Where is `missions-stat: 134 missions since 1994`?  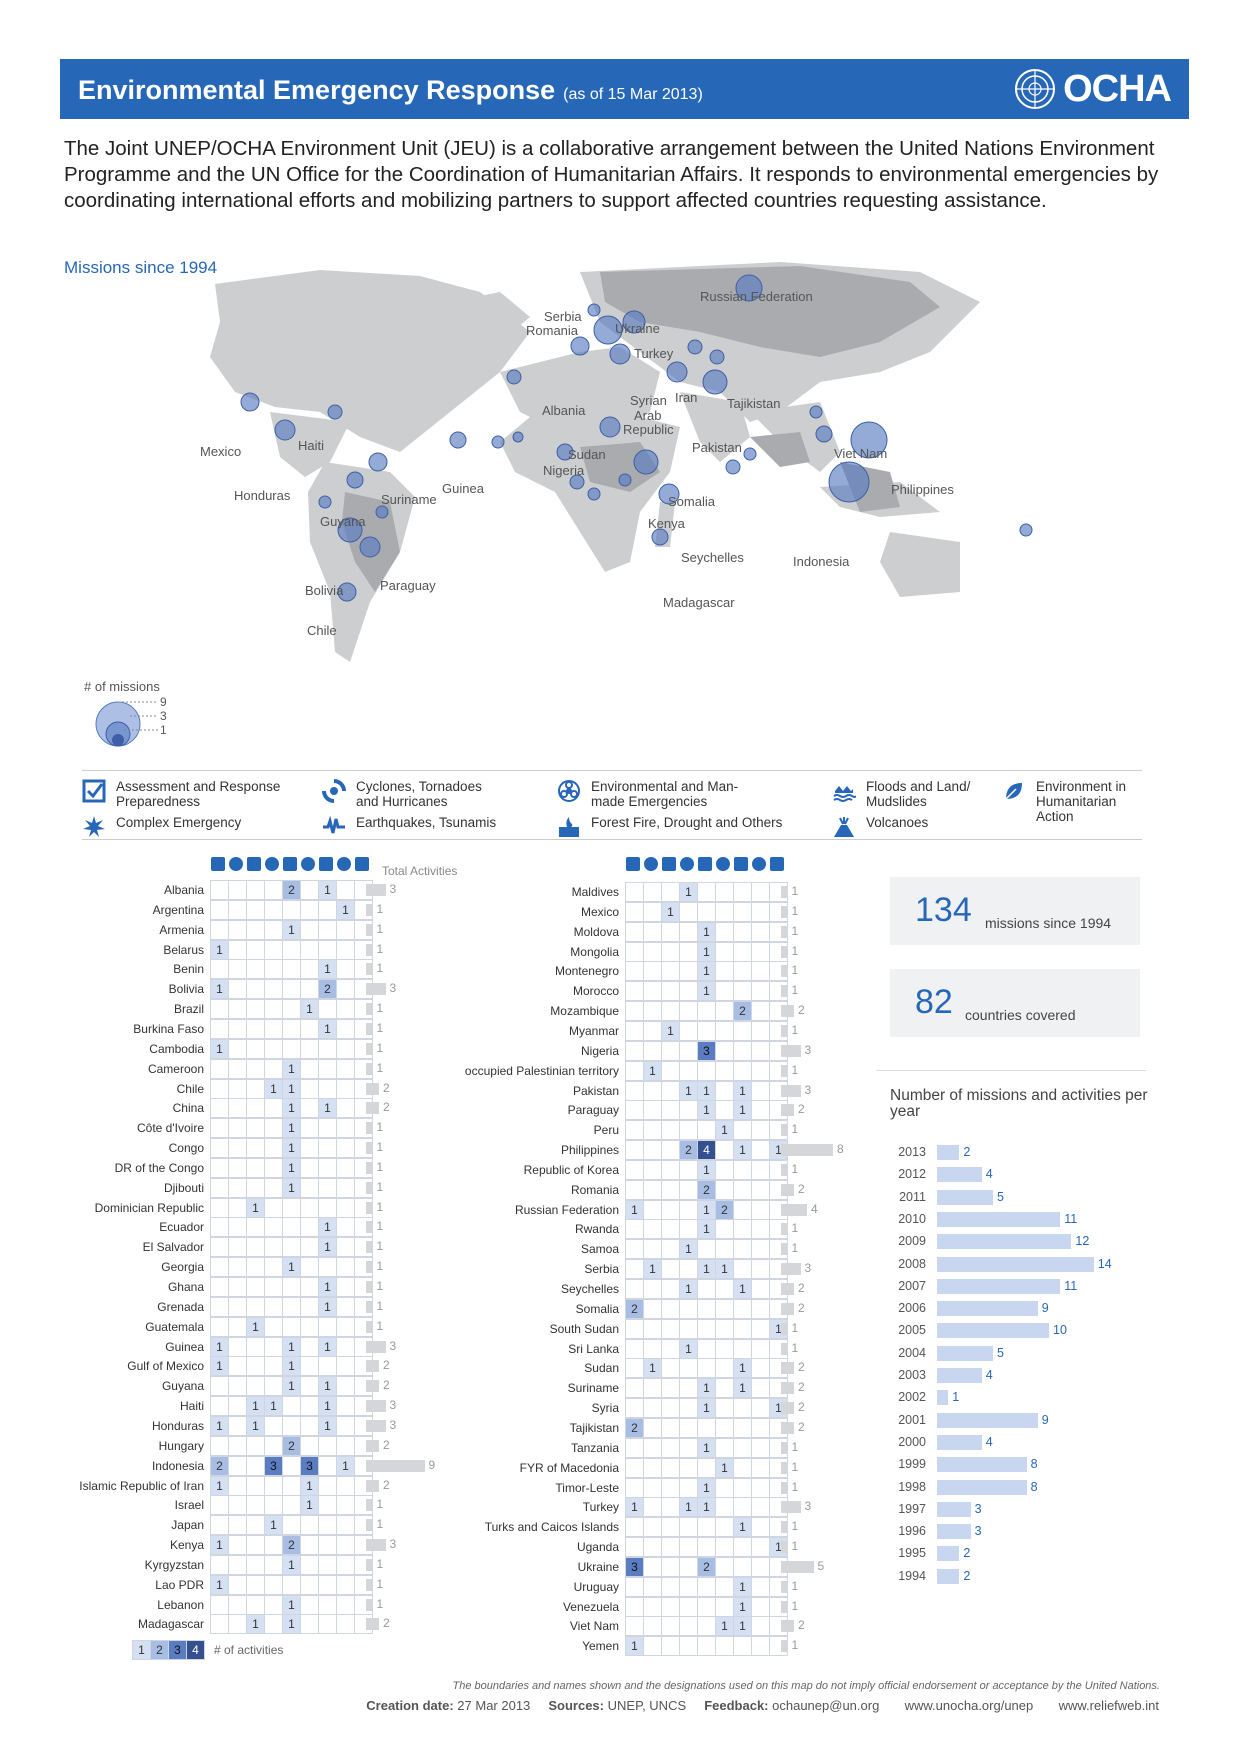 missions-stat: 134 missions since 1994 is located at coordinates (1015, 911).